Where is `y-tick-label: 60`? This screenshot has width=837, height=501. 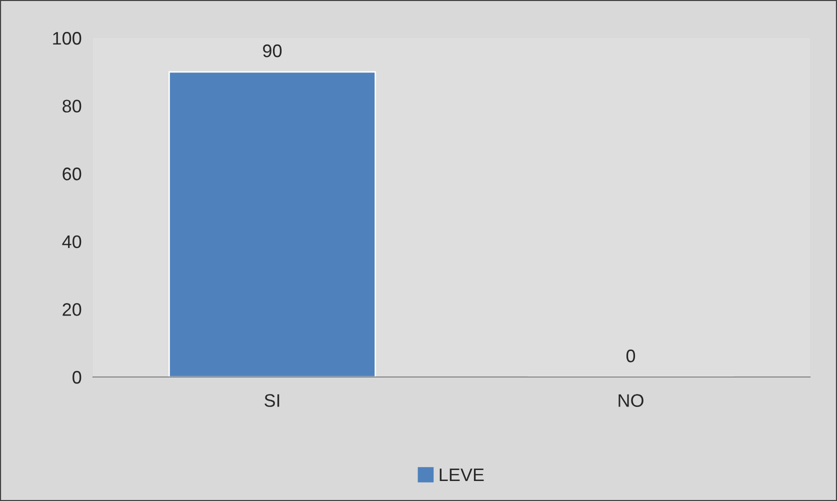
y-tick-label: 60 is located at coordinates (72, 174).